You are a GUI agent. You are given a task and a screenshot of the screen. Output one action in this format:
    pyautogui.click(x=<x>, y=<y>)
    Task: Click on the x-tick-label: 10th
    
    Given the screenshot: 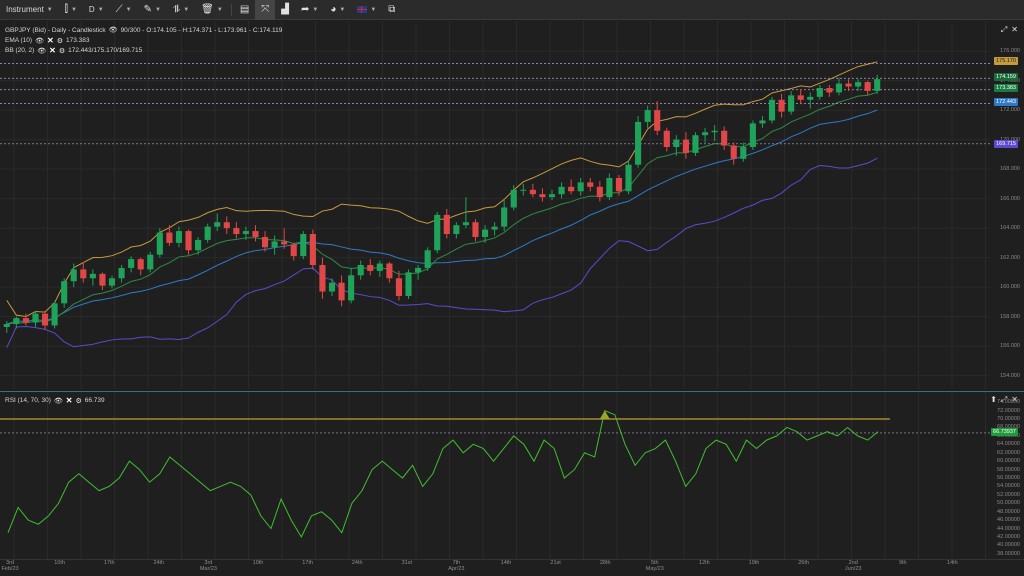 What is the action you would take?
    pyautogui.click(x=59, y=563)
    